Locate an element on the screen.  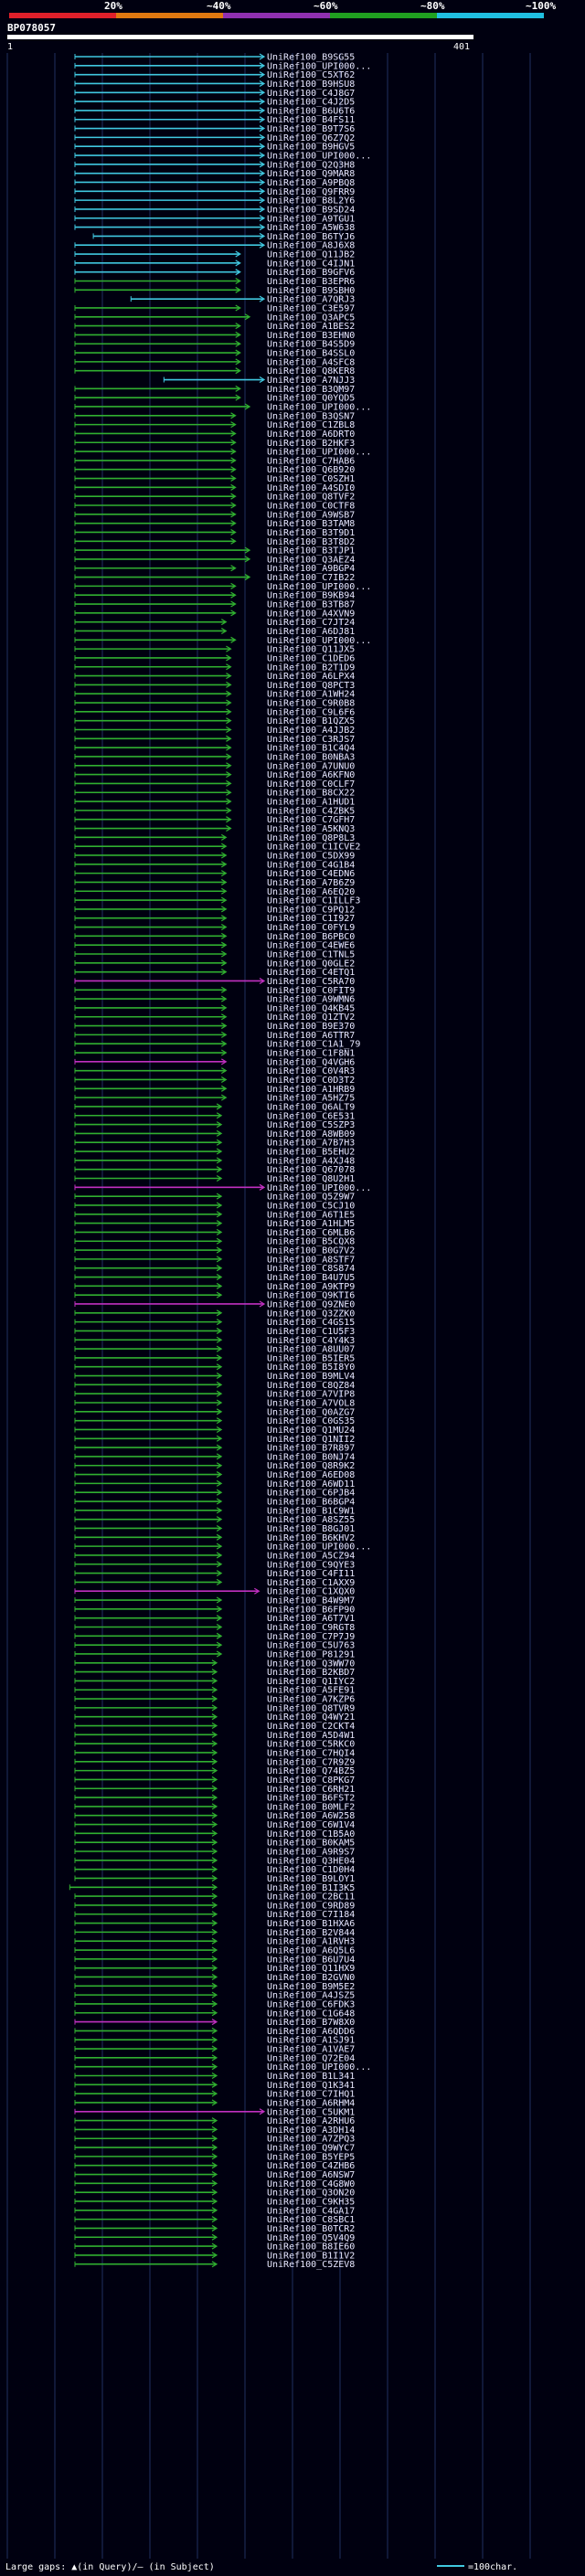
hit-label: UniRef100_A5W638 is located at coordinates (311, 228).